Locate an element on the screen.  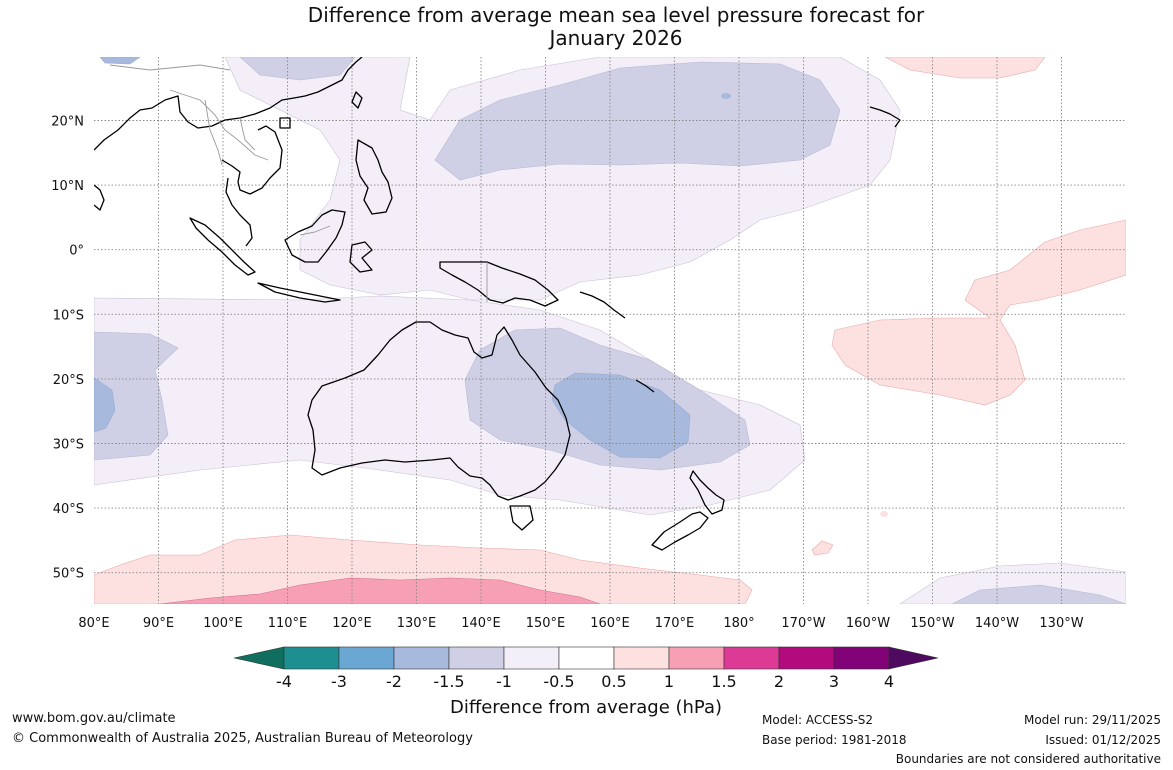
latitude-label: 40°S is located at coordinates (68, 509).